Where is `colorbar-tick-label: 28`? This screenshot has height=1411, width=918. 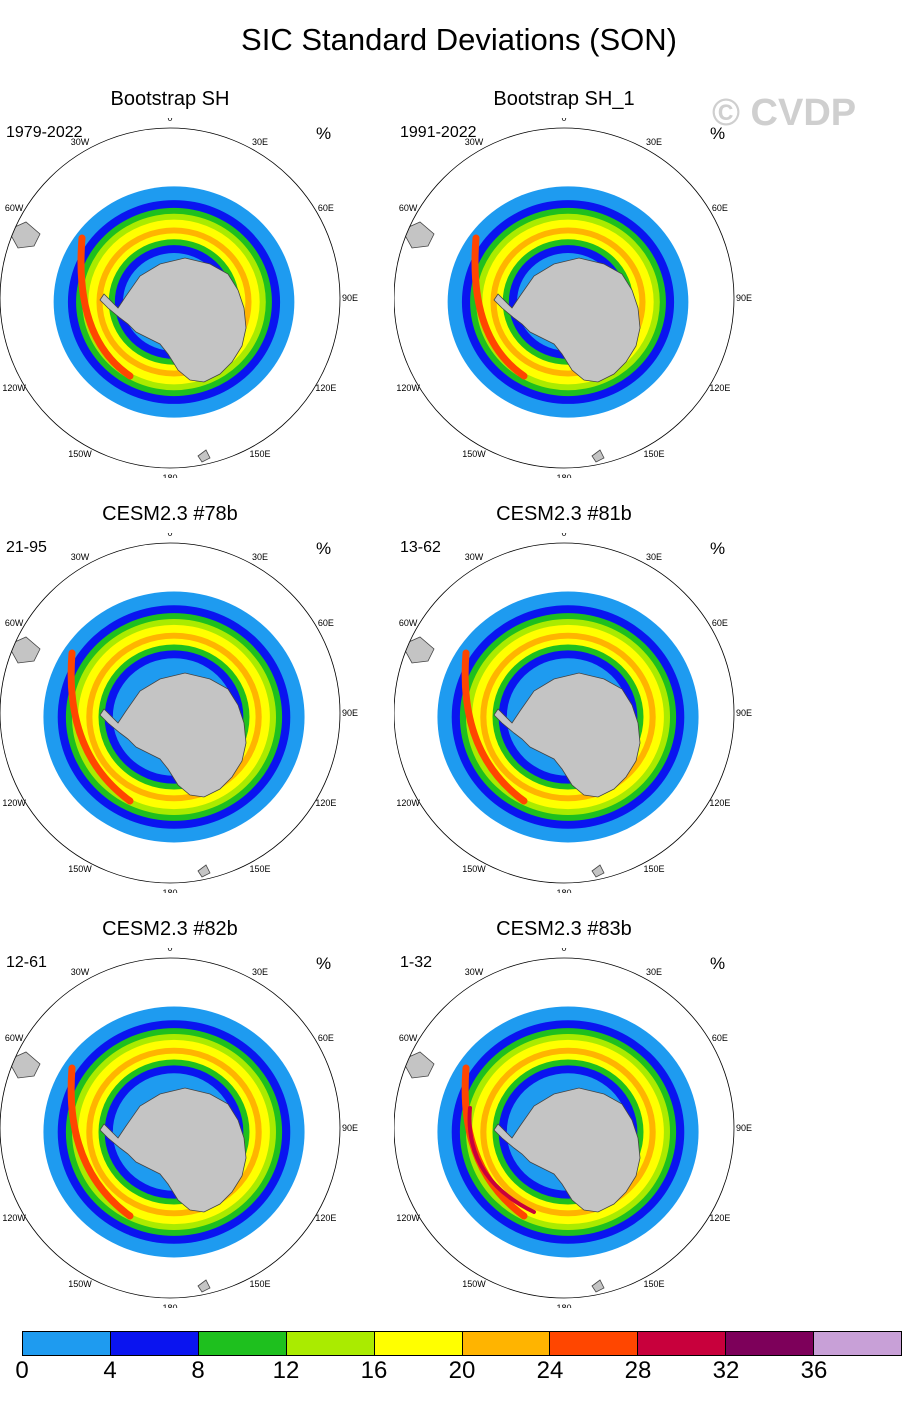 colorbar-tick-label: 28 is located at coordinates (638, 1370).